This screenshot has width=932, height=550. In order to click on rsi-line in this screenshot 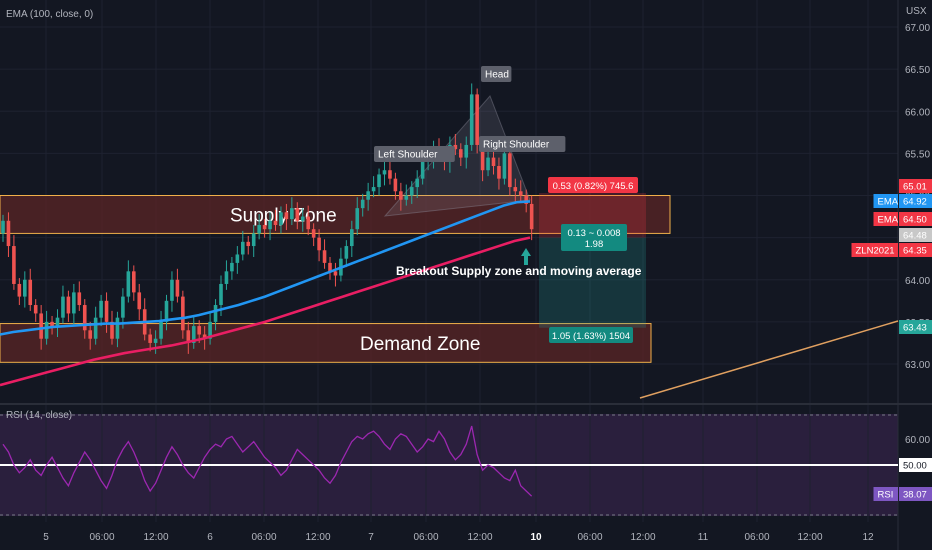, I will do `click(267, 461)`.